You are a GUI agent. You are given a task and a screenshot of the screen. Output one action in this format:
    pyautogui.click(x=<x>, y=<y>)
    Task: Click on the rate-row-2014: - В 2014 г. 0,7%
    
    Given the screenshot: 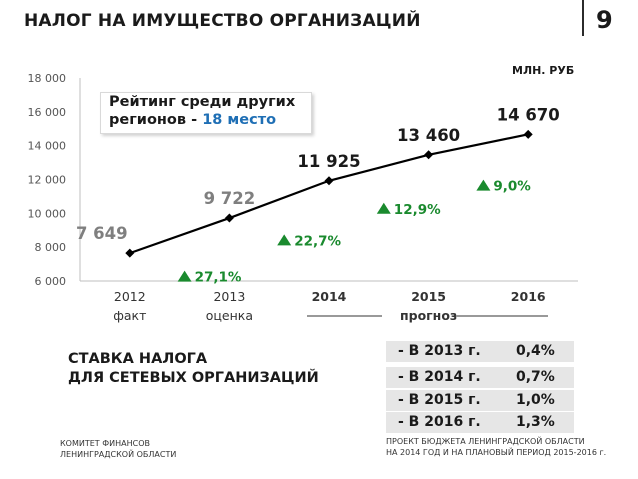 What is the action you would take?
    pyautogui.click(x=480, y=377)
    